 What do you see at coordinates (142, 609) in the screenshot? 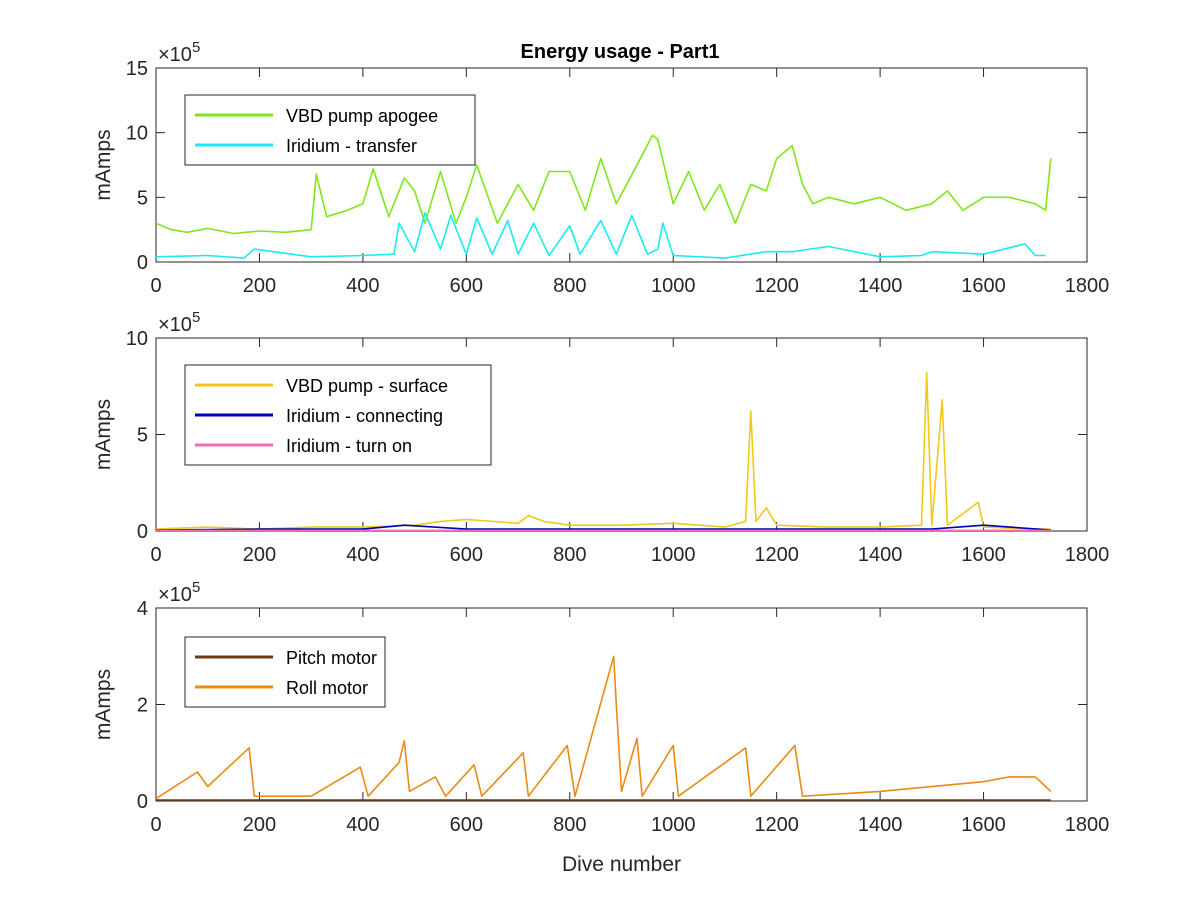
I see `y-tick-label: 4` at bounding box center [142, 609].